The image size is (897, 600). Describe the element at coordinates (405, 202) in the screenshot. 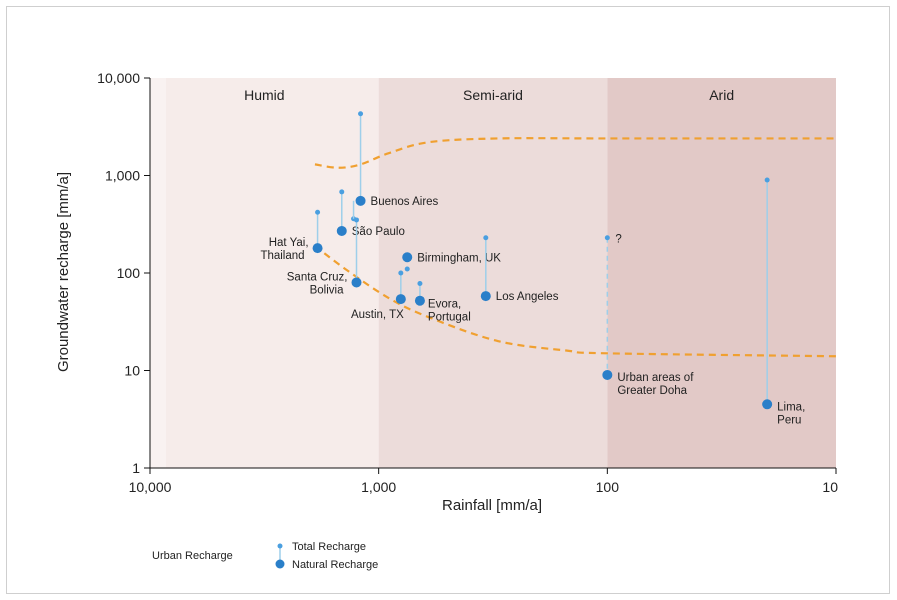

I see `point-label-buenos-aires: Buenos Aires` at that location.